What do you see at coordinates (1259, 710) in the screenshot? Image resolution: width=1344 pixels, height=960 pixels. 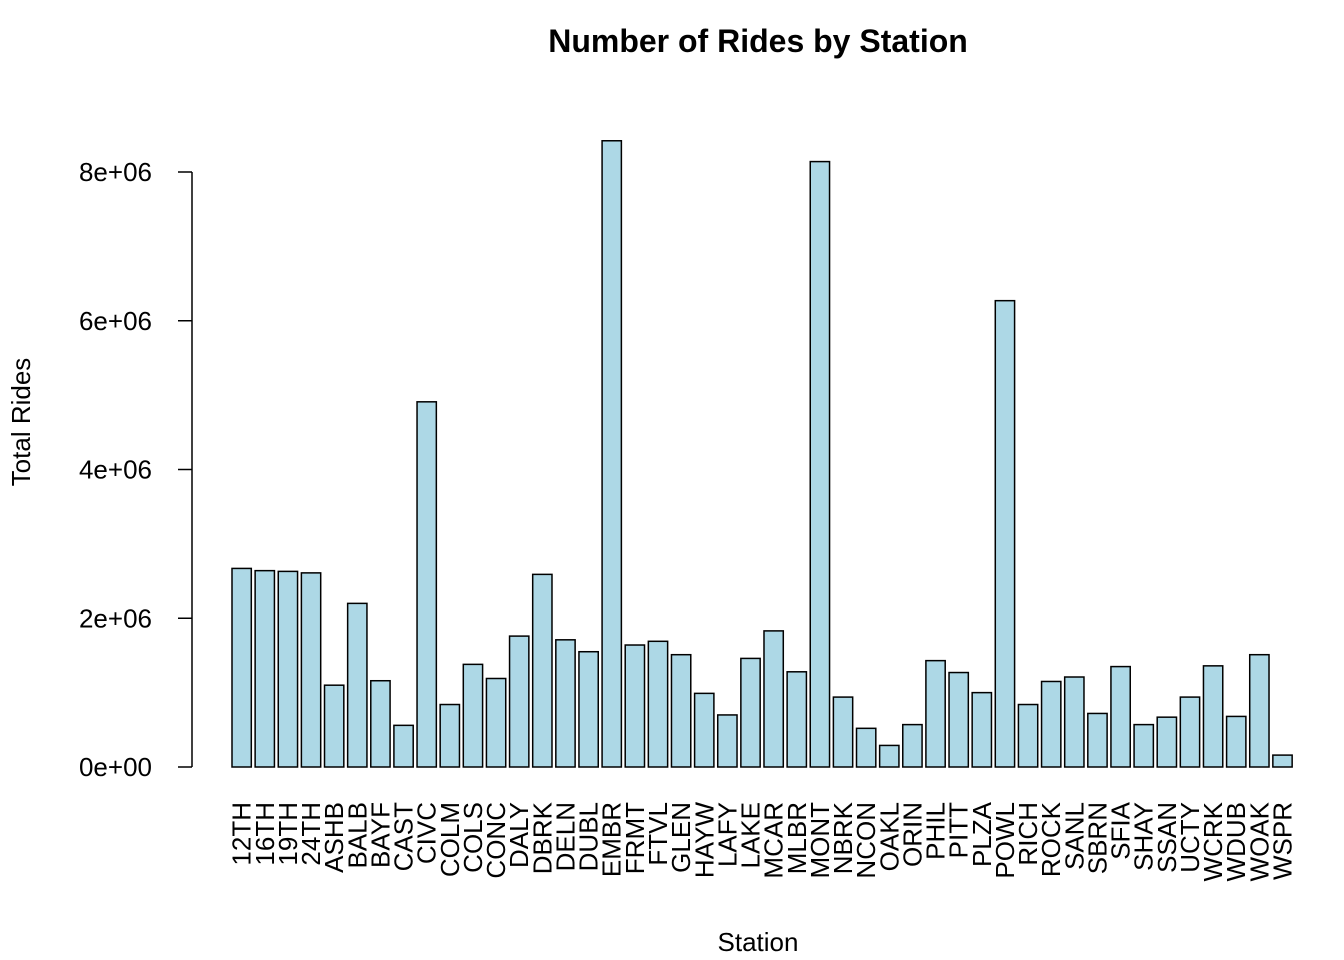 I see `bar-woak` at bounding box center [1259, 710].